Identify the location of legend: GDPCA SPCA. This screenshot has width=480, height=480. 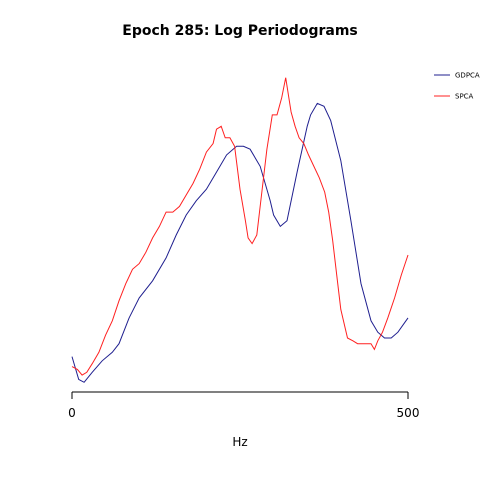
(457, 86).